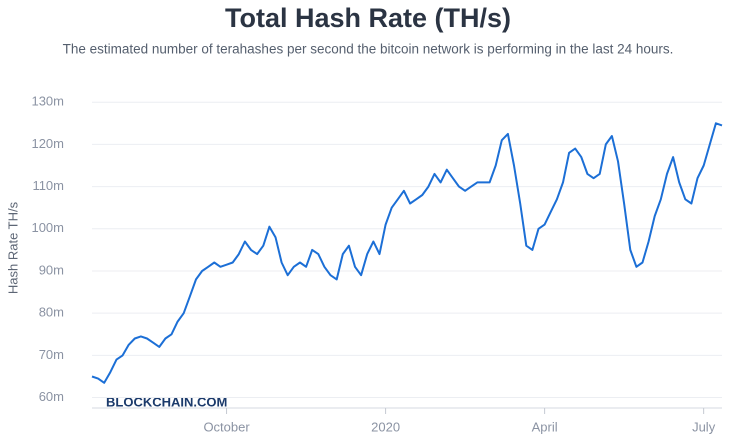 This screenshot has width=736, height=440. What do you see at coordinates (51, 312) in the screenshot?
I see `y-tick-label: 80m` at bounding box center [51, 312].